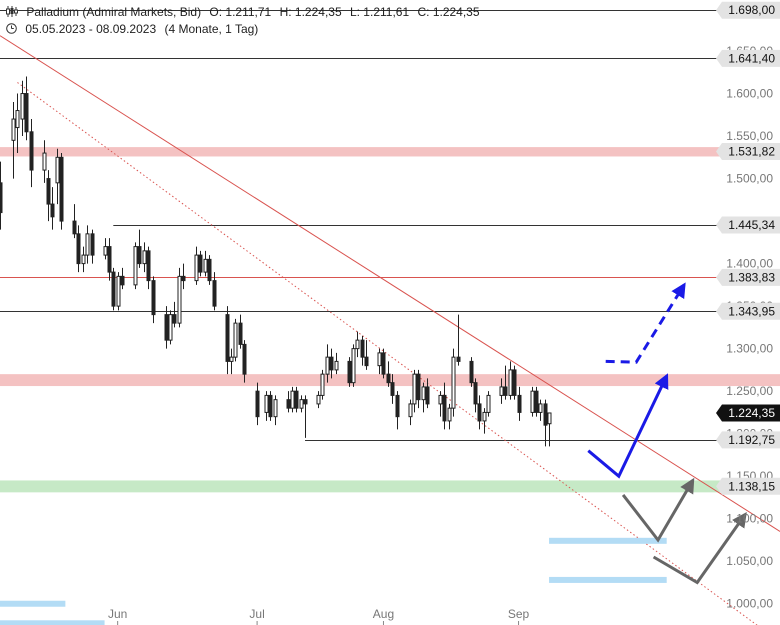 This screenshot has height=625, width=780. What do you see at coordinates (390, 152) in the screenshot?
I see `price-zone` at bounding box center [390, 152].